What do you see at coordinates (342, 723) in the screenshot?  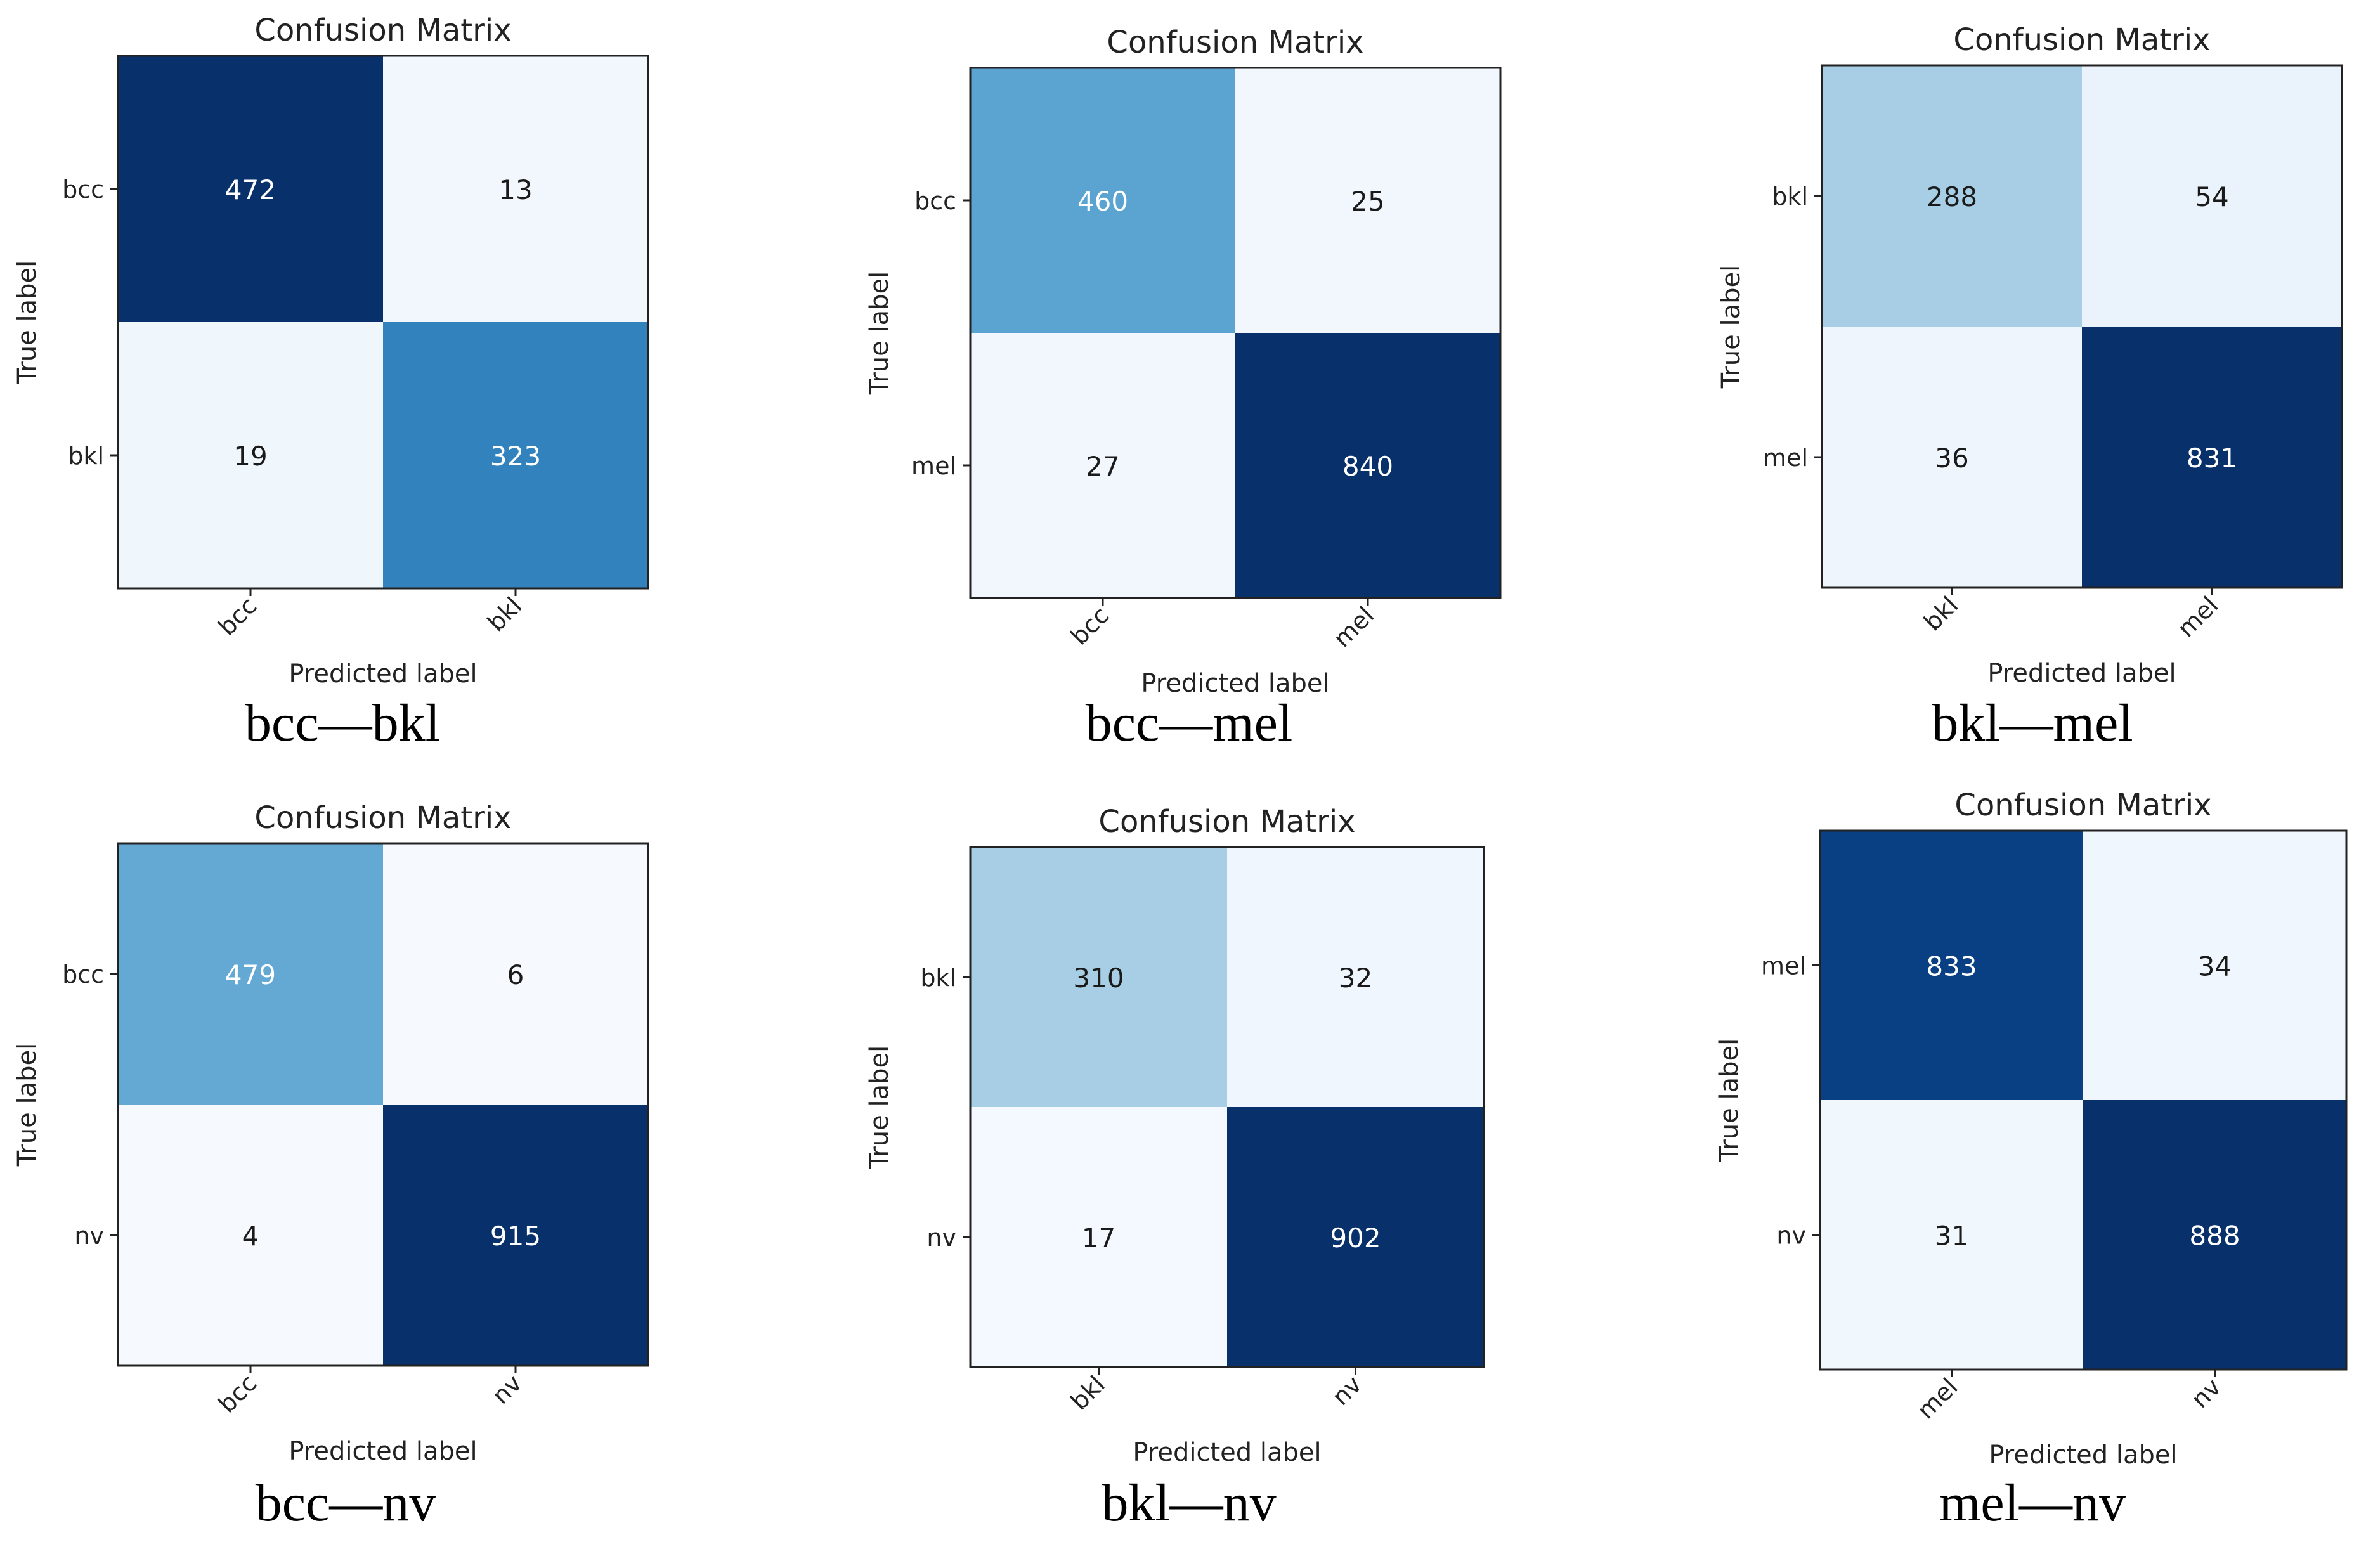 I see `panel-caption: bcc—bkl` at bounding box center [342, 723].